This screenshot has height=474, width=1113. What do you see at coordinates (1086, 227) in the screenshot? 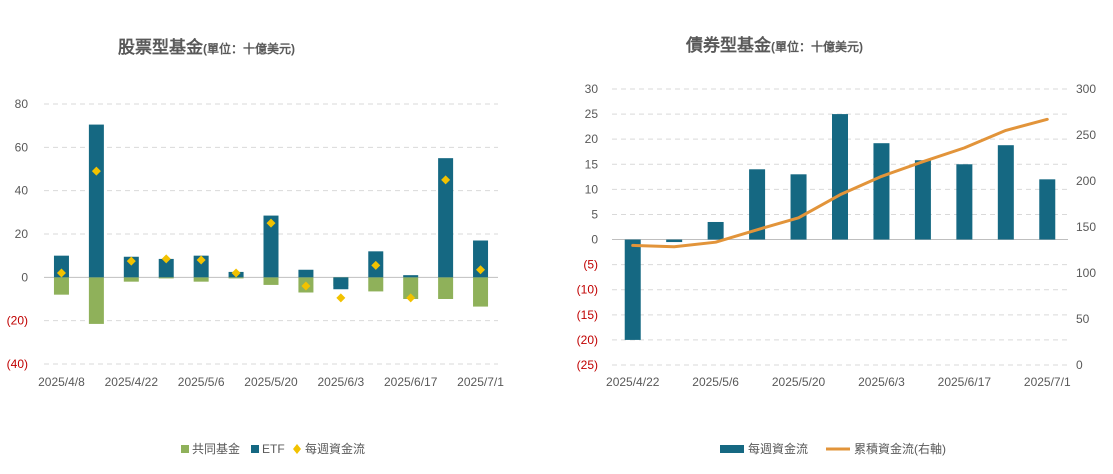
I see `y2-tick-label: 150` at bounding box center [1086, 227].